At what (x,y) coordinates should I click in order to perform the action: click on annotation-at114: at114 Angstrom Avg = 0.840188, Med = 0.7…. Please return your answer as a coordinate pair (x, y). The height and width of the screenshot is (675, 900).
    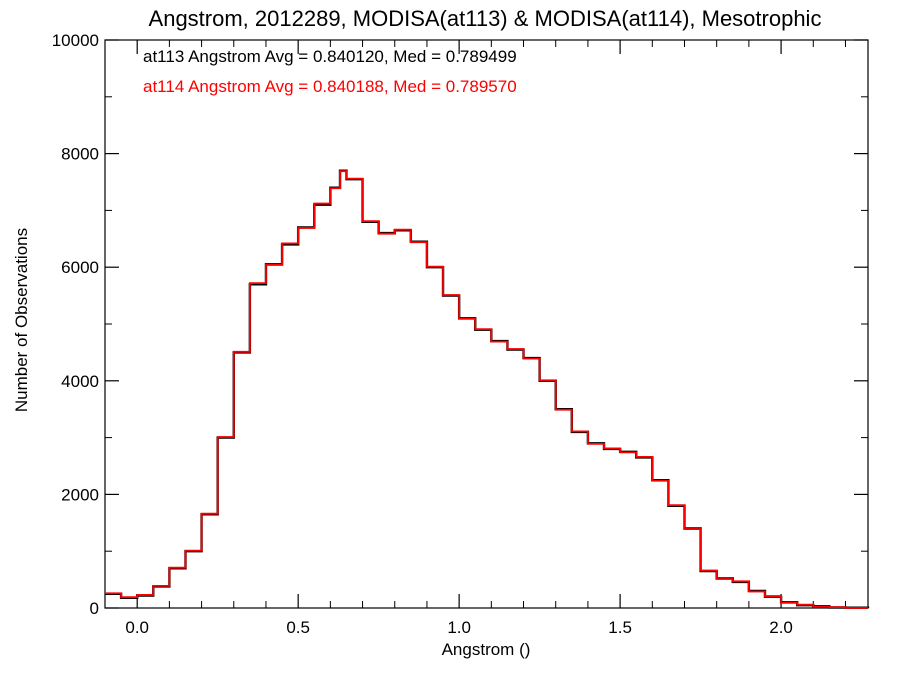
    Looking at the image, I should click on (330, 86).